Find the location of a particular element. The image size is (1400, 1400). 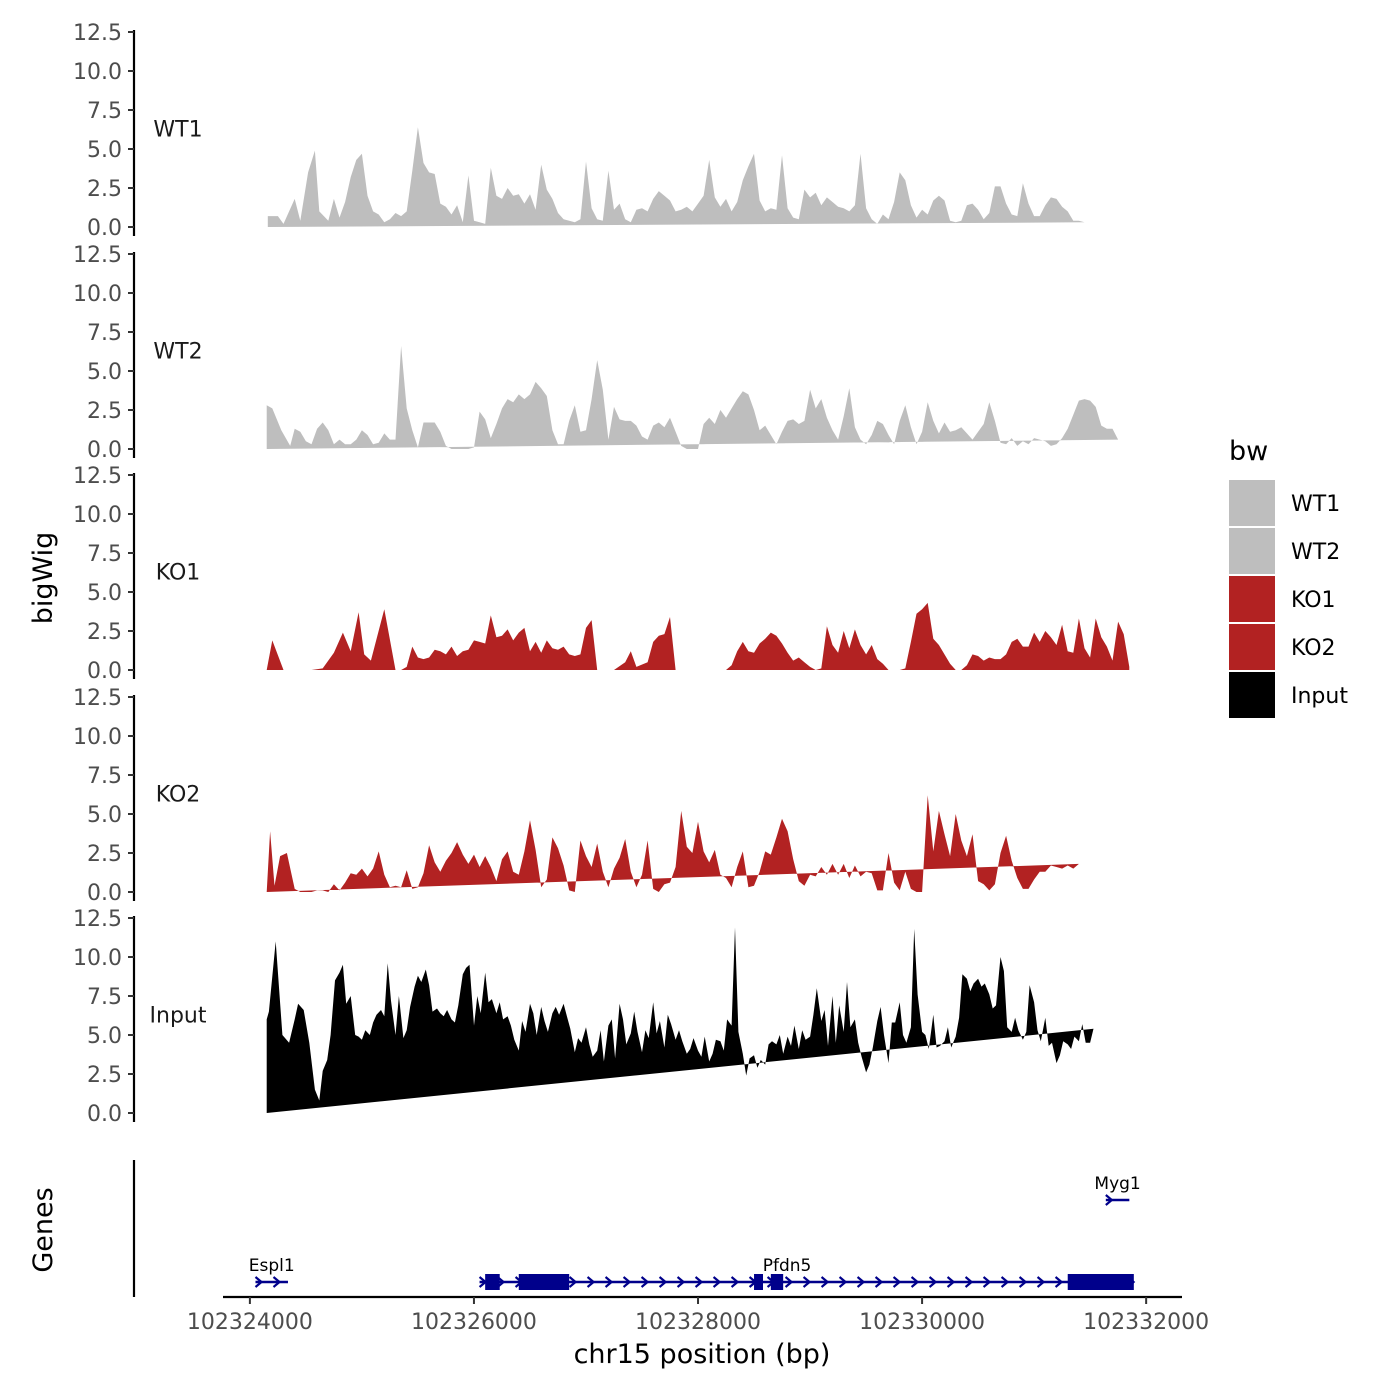

gene-myg1: Myg1 is located at coordinates (1117, 1190).